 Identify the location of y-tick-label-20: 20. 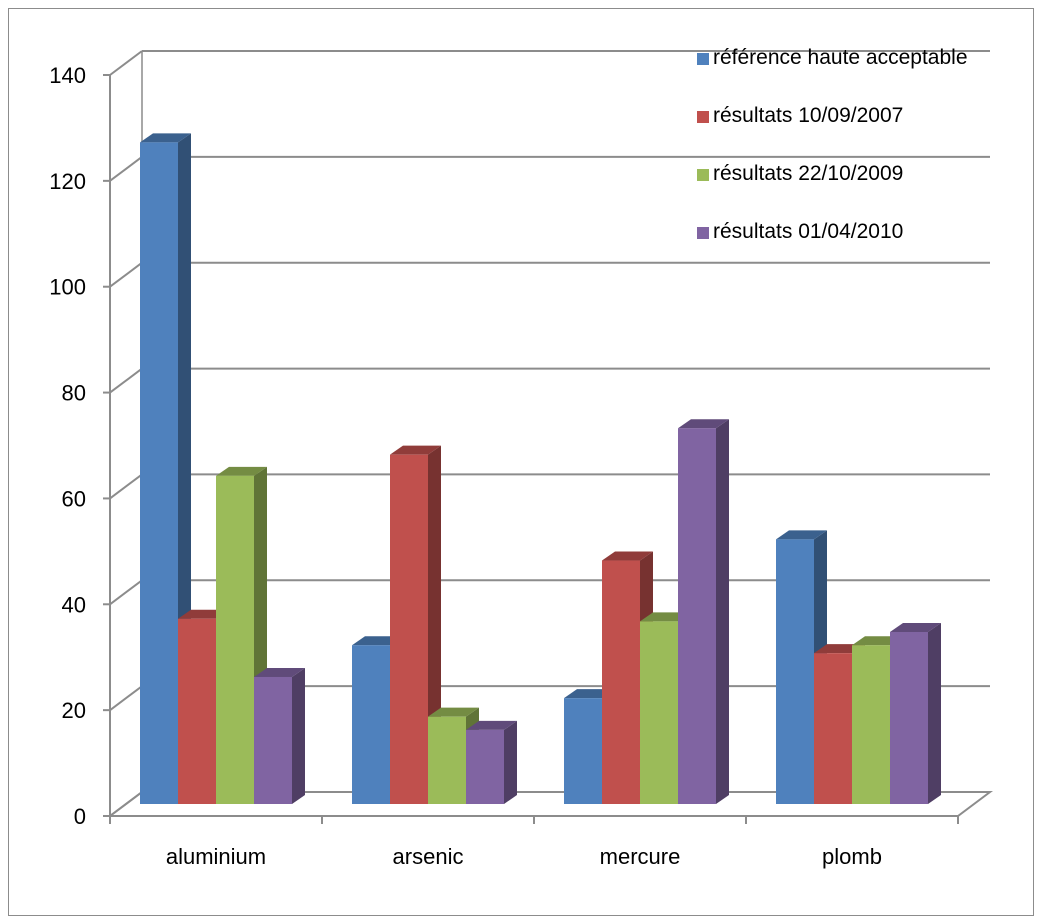
(74, 710).